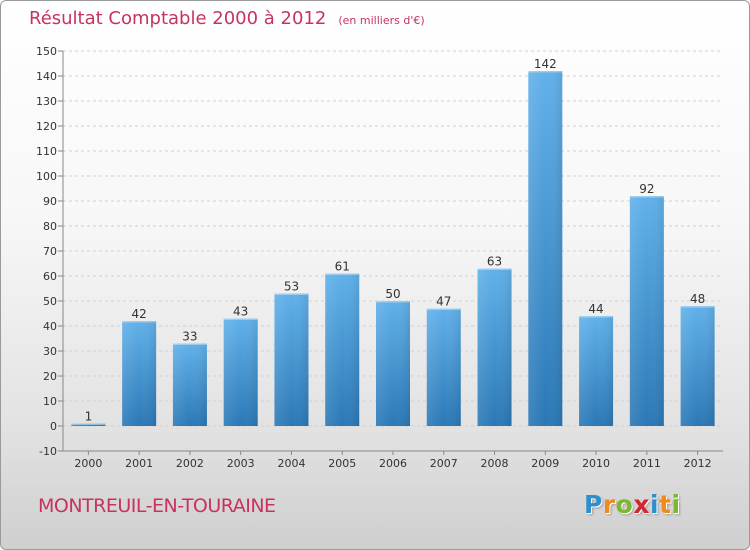  I want to click on data-label: 92, so click(646, 189).